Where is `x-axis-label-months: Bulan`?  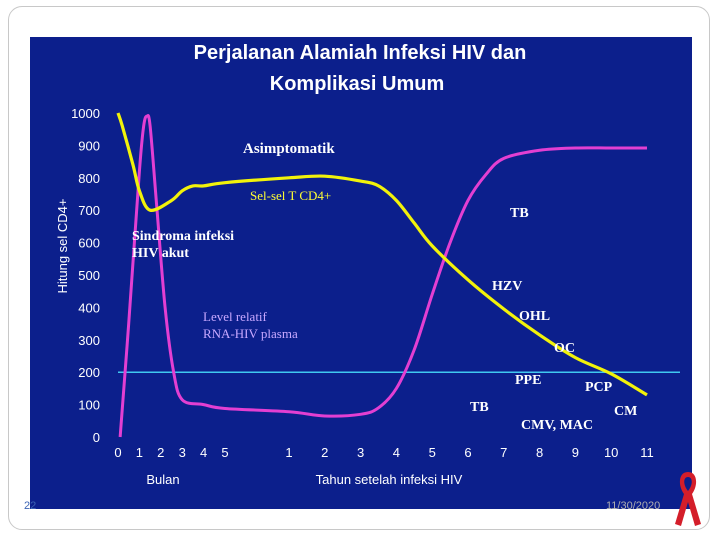 x-axis-label-months: Bulan is located at coordinates (162, 479).